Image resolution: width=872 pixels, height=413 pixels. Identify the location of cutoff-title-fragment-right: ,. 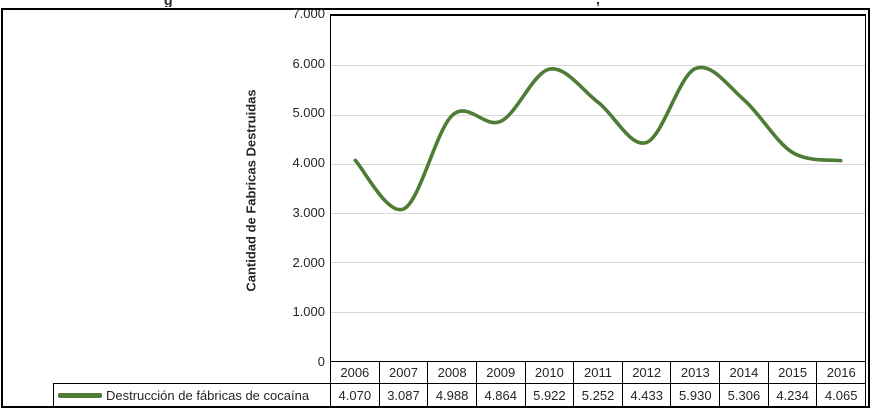
(601, 3).